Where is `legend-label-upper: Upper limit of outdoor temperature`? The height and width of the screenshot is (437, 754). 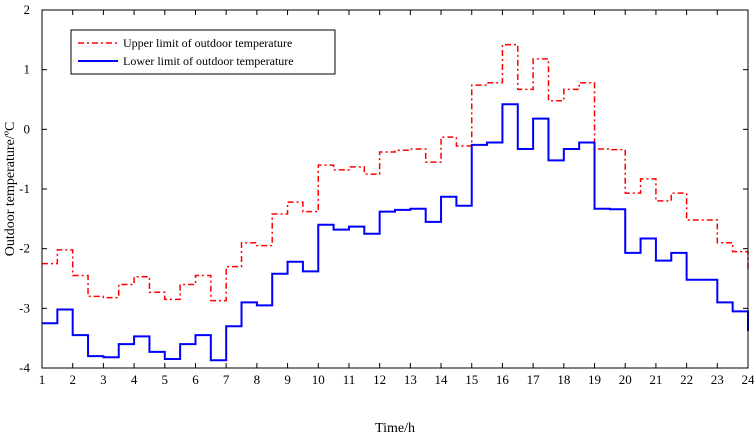 legend-label-upper: Upper limit of outdoor temperature is located at coordinates (207, 43).